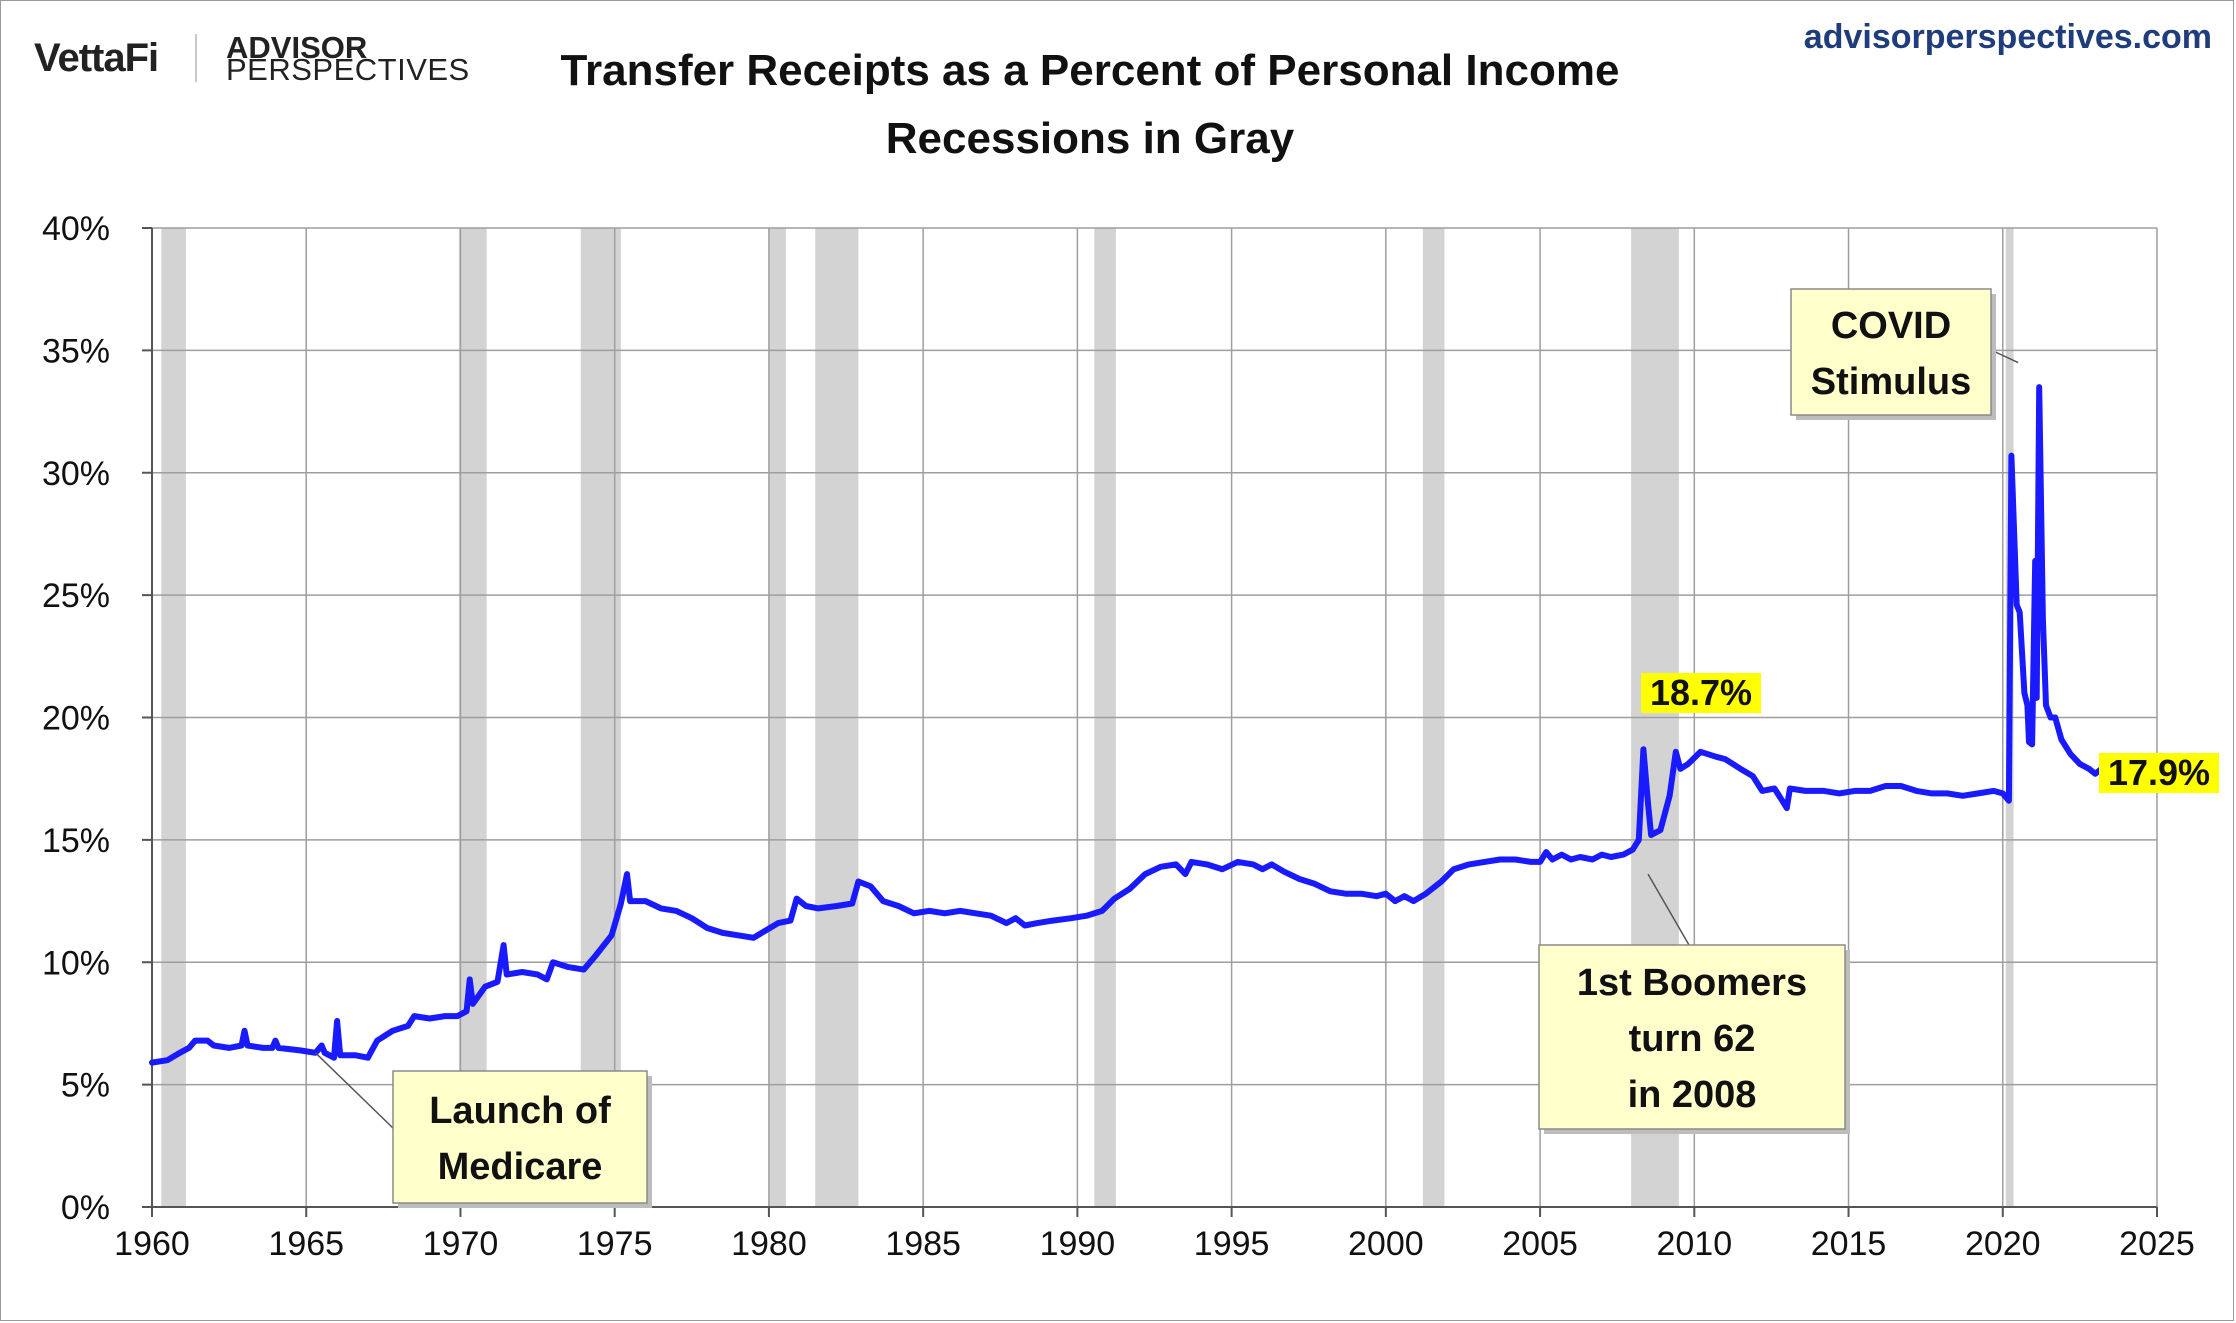  I want to click on site-url: advisorperspectives.com, so click(2007, 37).